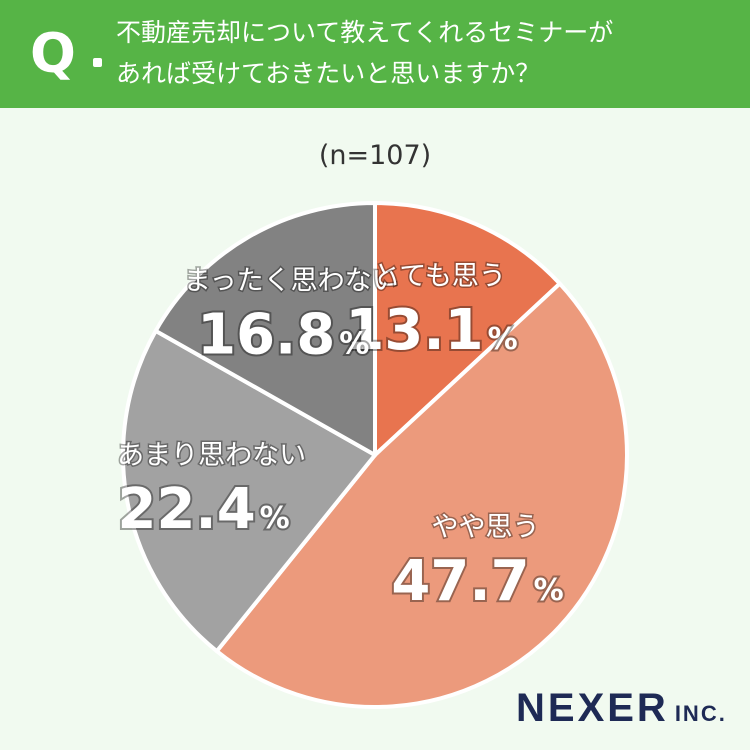 Image resolution: width=750 pixels, height=750 pixels. What do you see at coordinates (375, 155) in the screenshot?
I see `sample-size-note: (n=107)` at bounding box center [375, 155].